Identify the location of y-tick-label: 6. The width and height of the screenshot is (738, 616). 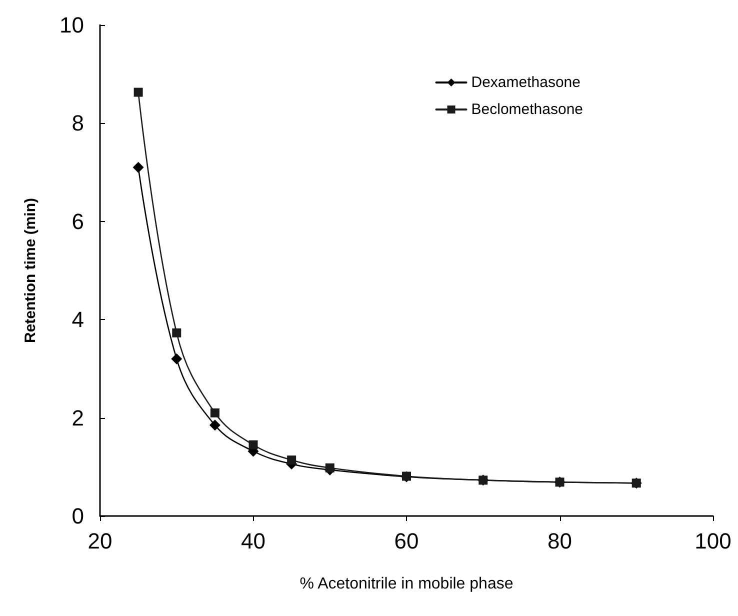
(78, 221).